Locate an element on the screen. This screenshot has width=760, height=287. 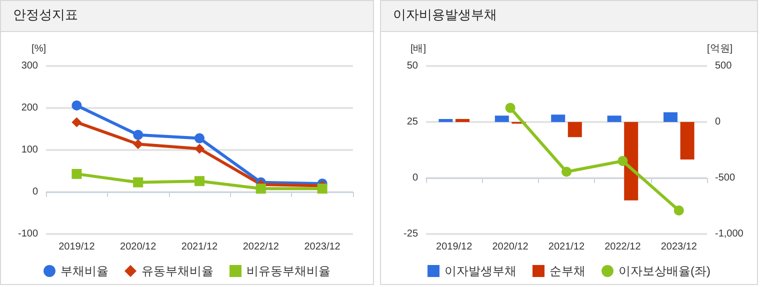
legend-label: 비유동부채비율 is located at coordinates (288, 271).